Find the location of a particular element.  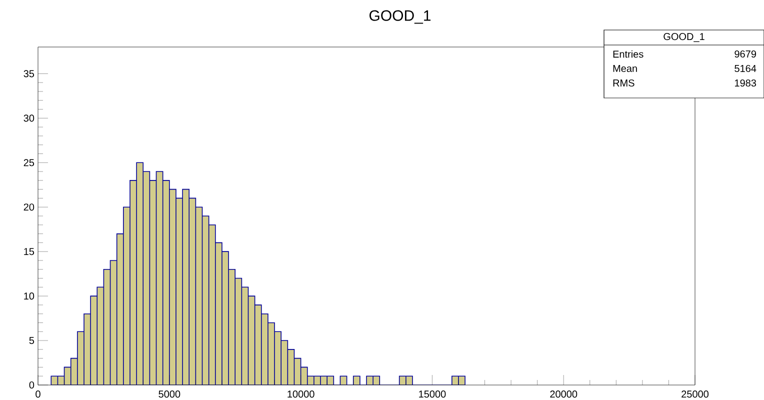

text: 5164 is located at coordinates (745, 68).